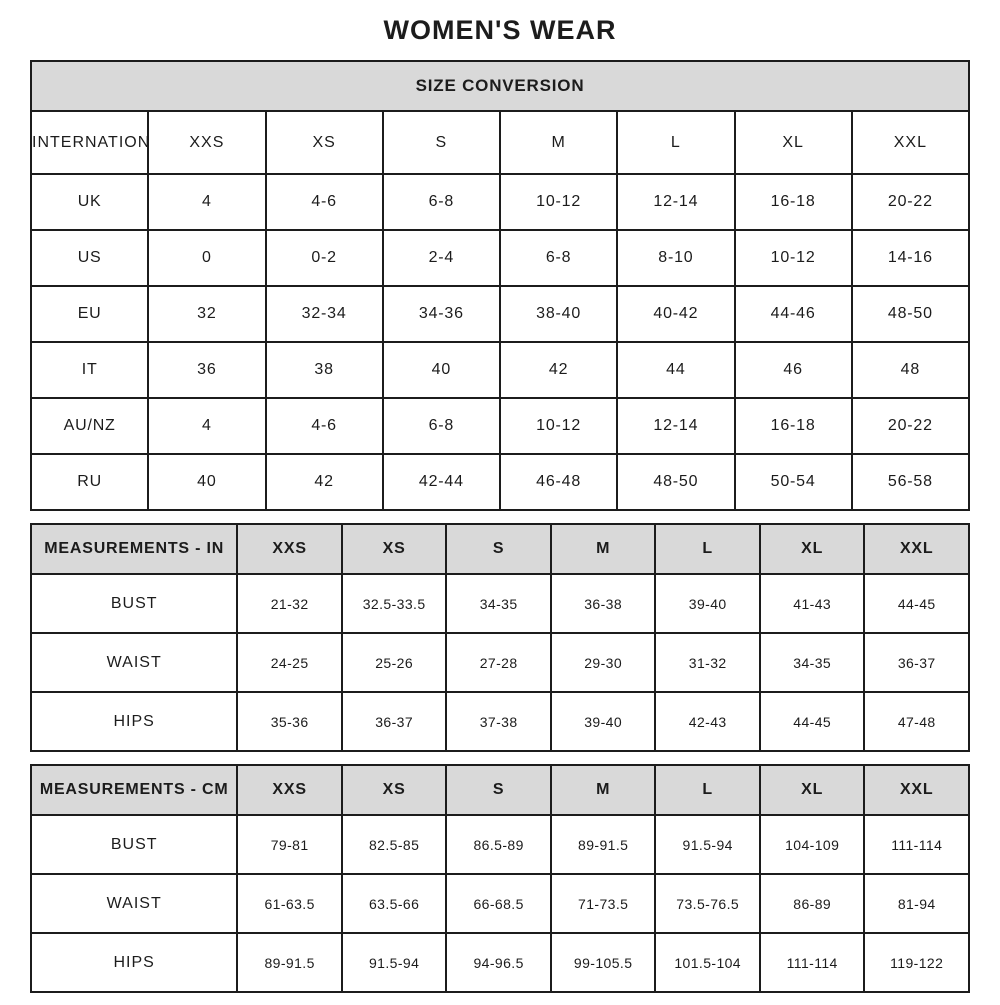 The image size is (1000, 1005). I want to click on cell: 27-28, so click(498, 662).